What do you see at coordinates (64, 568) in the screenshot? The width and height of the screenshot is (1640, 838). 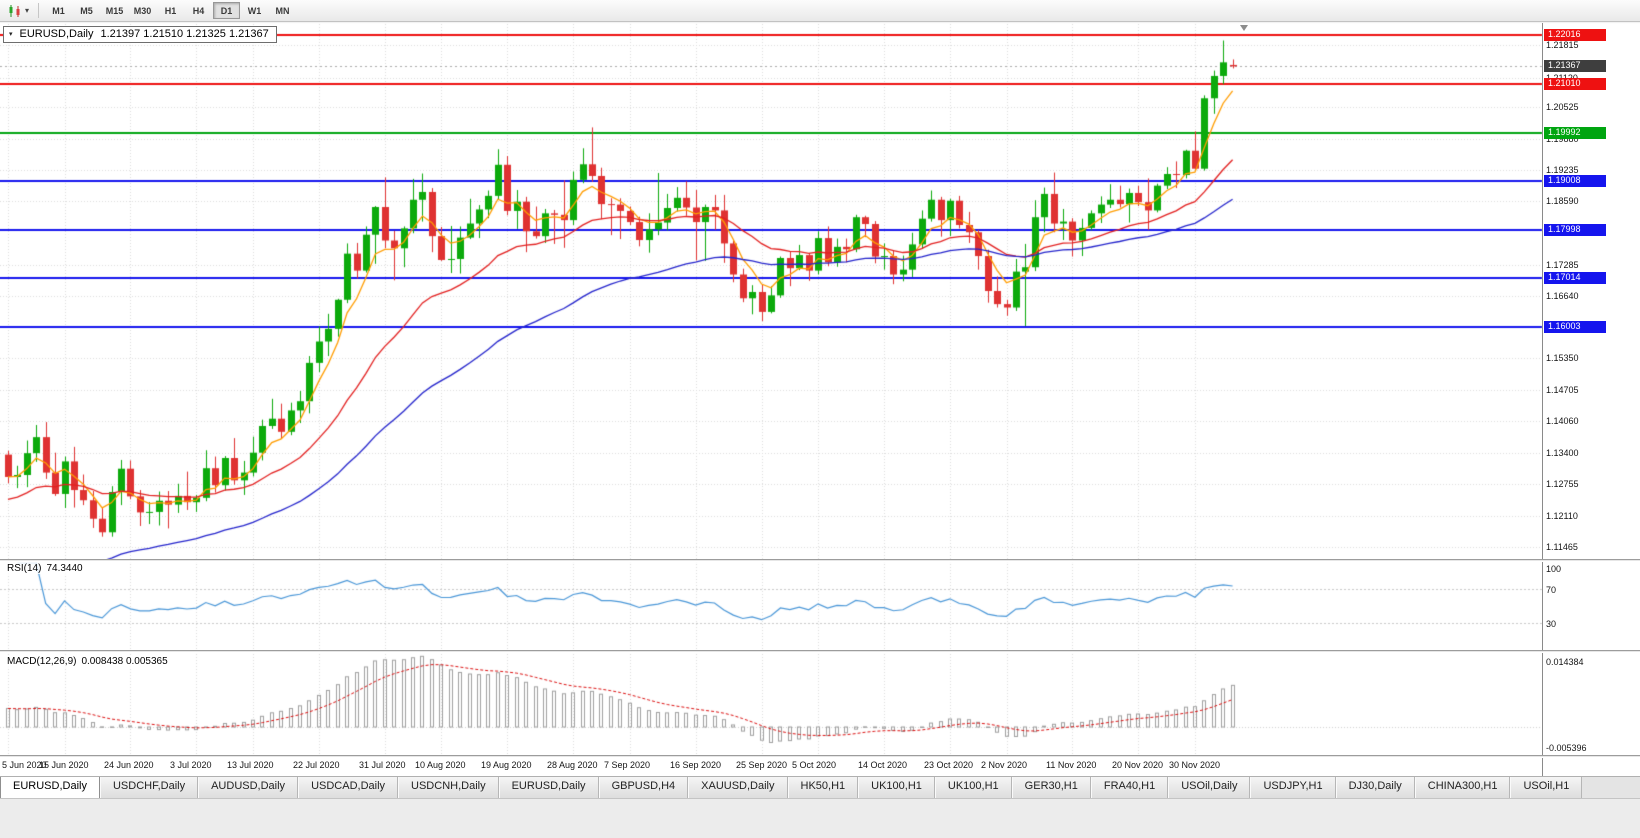 I see `rsi-value: 74.3440` at bounding box center [64, 568].